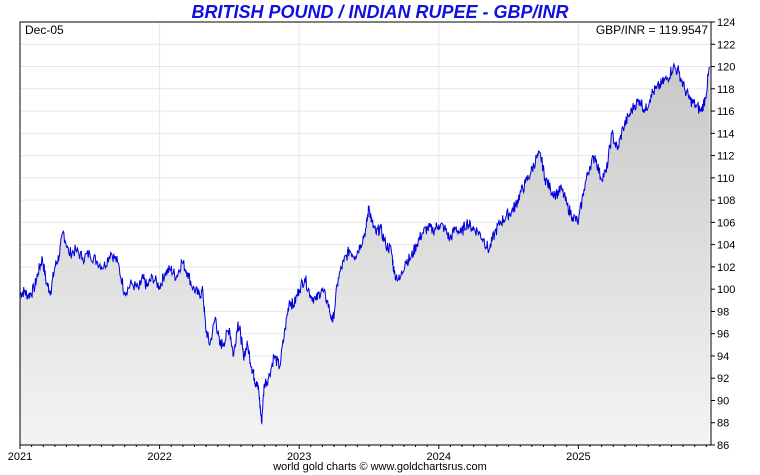 The height and width of the screenshot is (475, 760). What do you see at coordinates (726, 134) in the screenshot?
I see `y-tick-label: 114` at bounding box center [726, 134].